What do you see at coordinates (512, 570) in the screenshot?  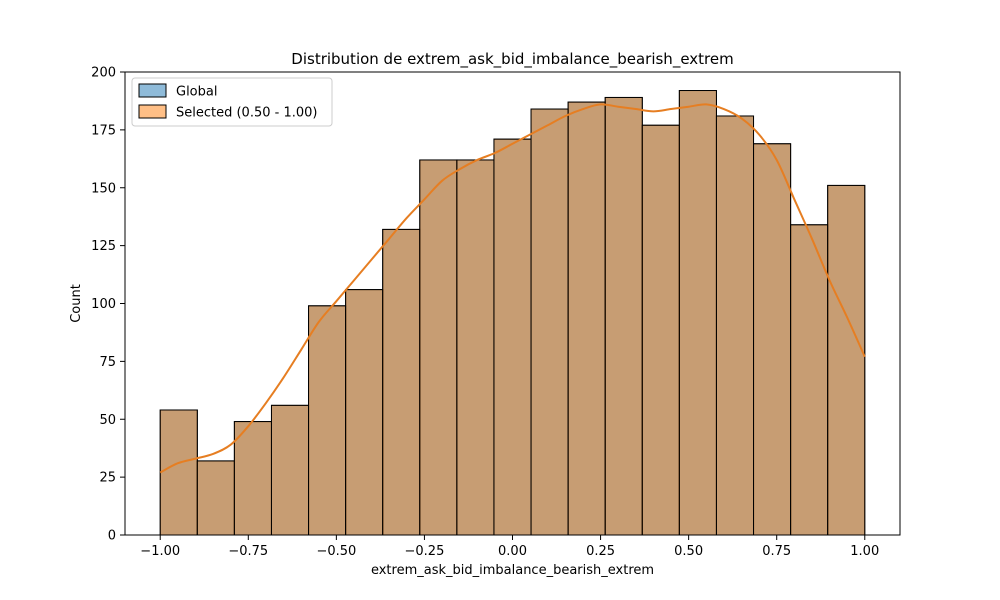 I see `x-axis-label: extrem_ask_bid_imbalance_bearish_extrem` at bounding box center [512, 570].